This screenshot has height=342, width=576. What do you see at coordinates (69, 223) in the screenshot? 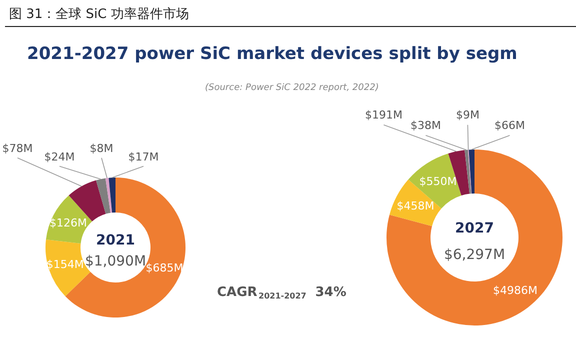
I see `data-label: $126M` at bounding box center [69, 223].